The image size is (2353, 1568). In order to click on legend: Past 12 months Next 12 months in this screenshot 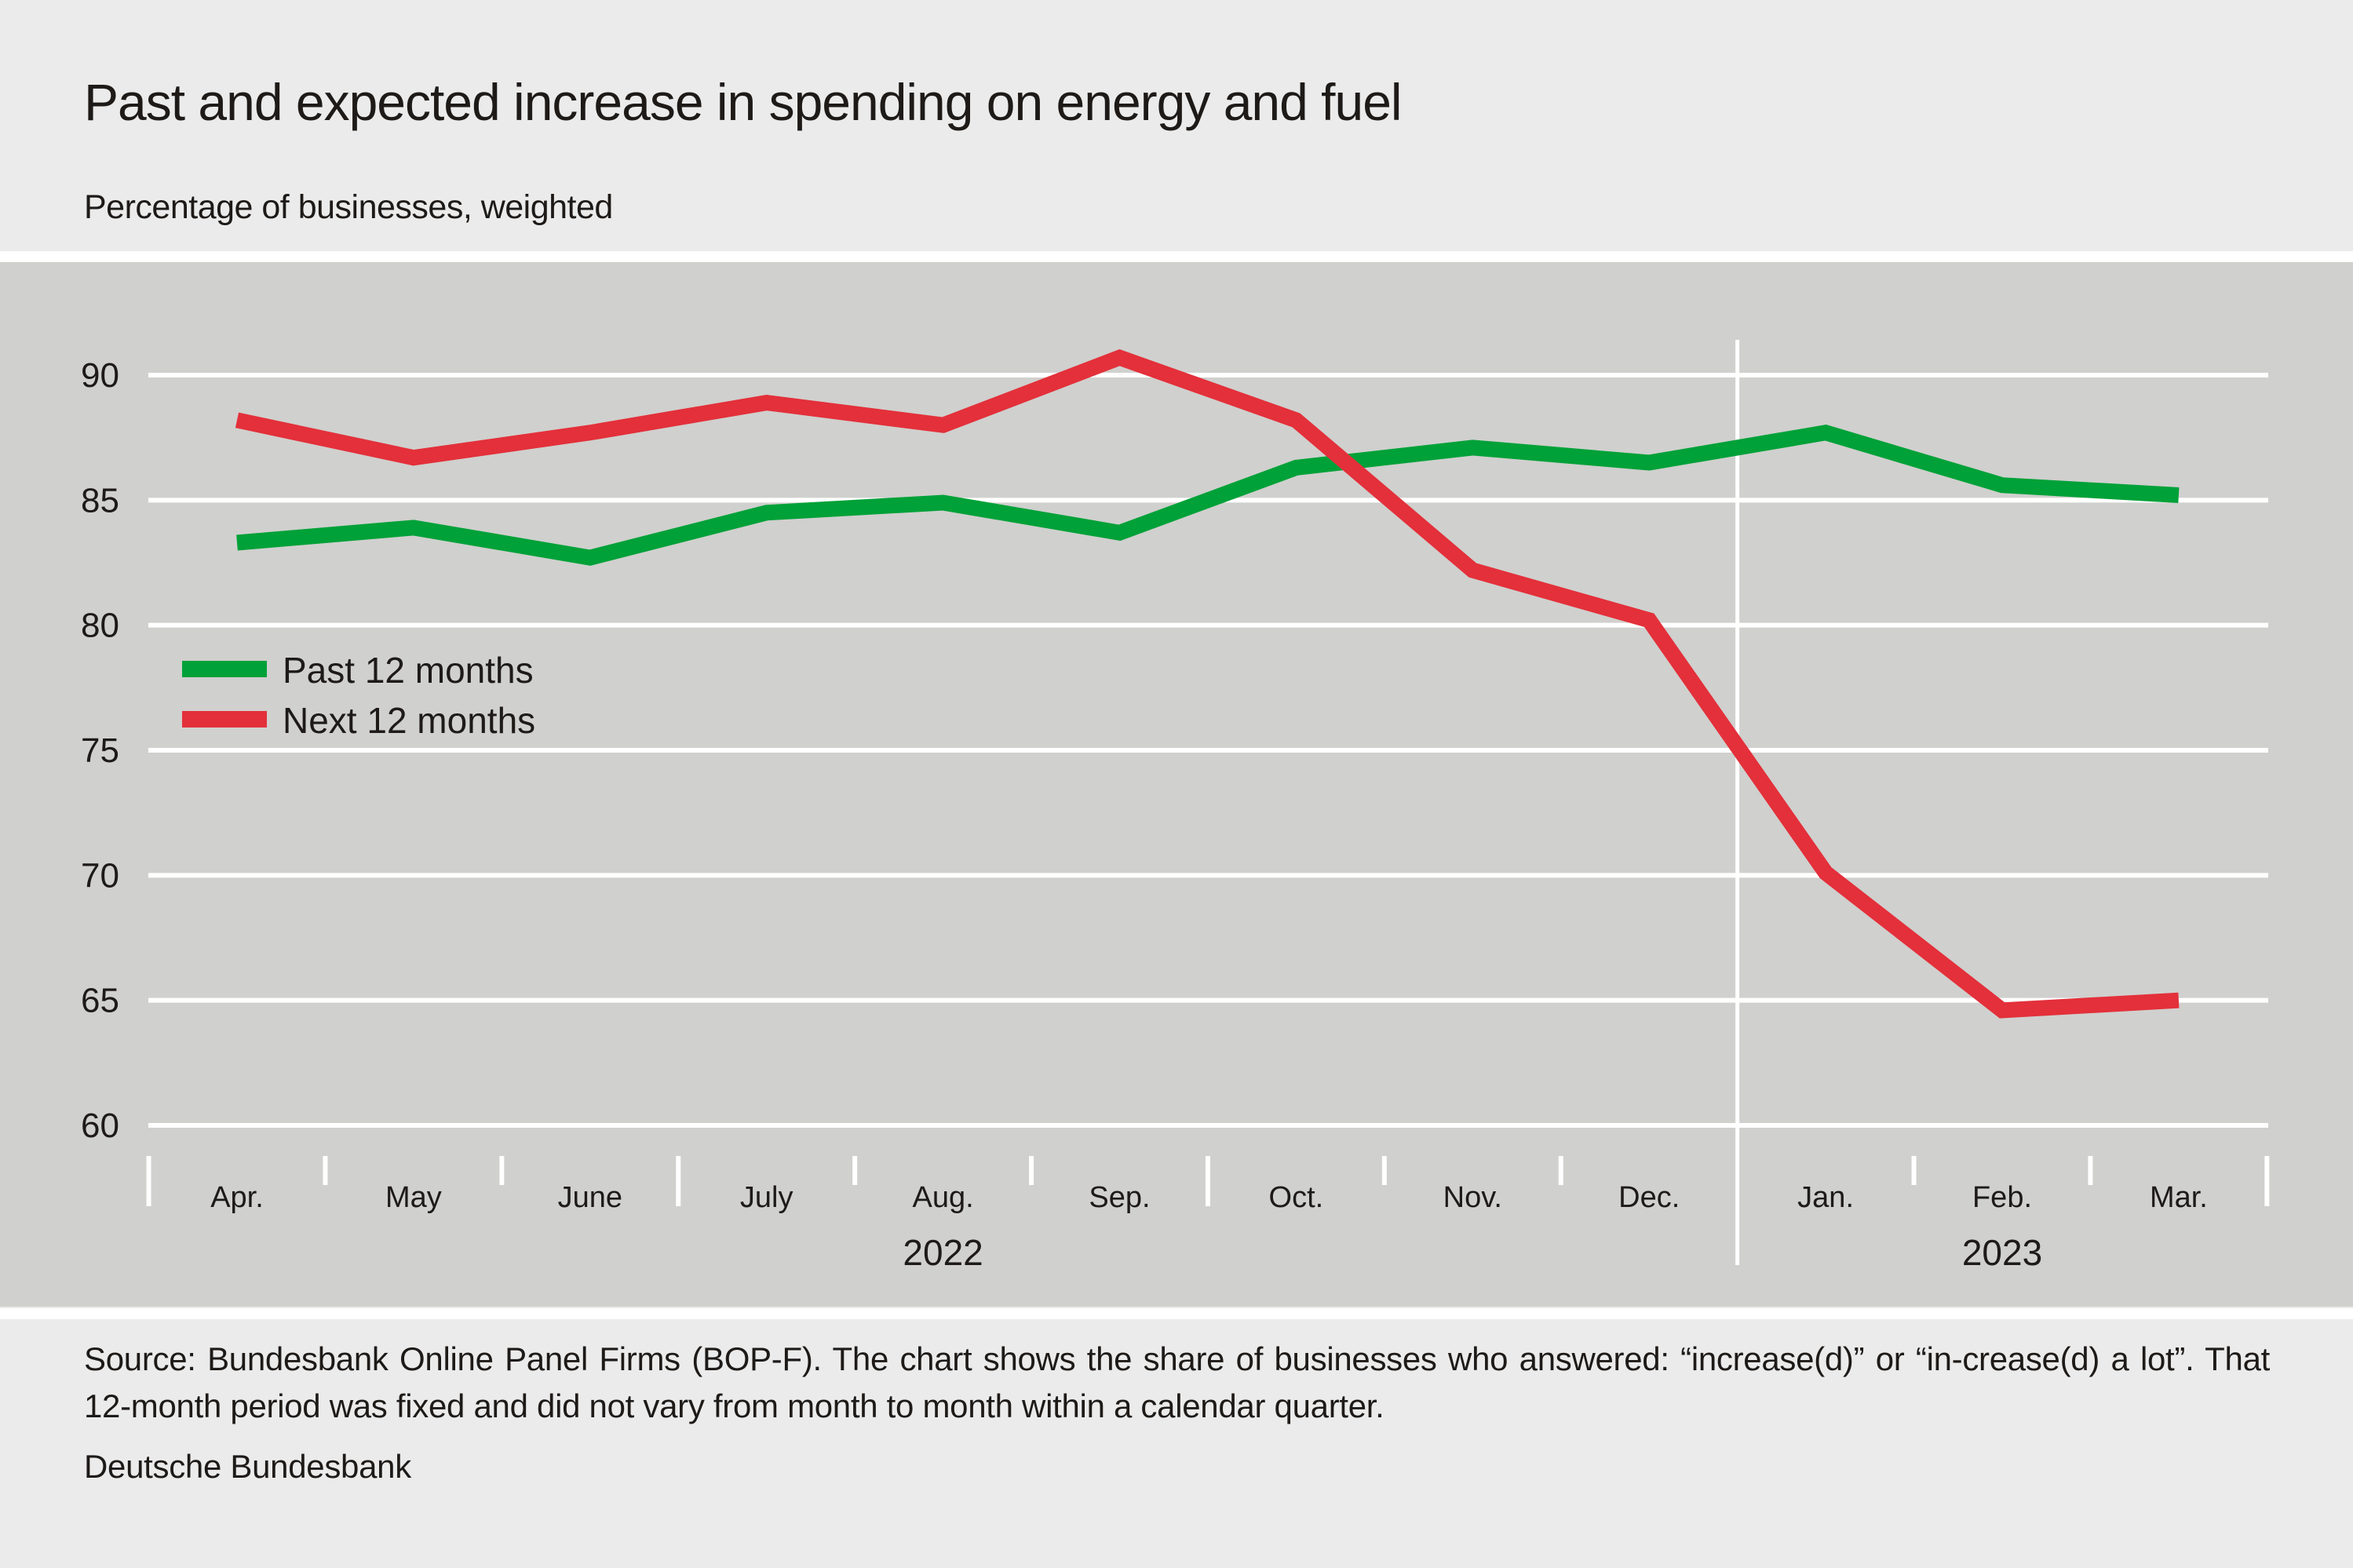, I will do `click(384, 696)`.